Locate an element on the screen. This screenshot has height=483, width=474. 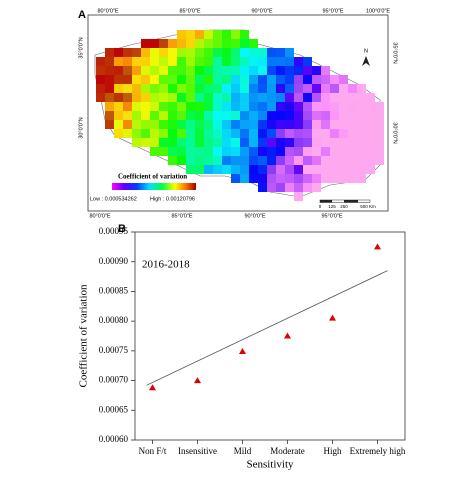
panel-label: A is located at coordinates (82, 15).